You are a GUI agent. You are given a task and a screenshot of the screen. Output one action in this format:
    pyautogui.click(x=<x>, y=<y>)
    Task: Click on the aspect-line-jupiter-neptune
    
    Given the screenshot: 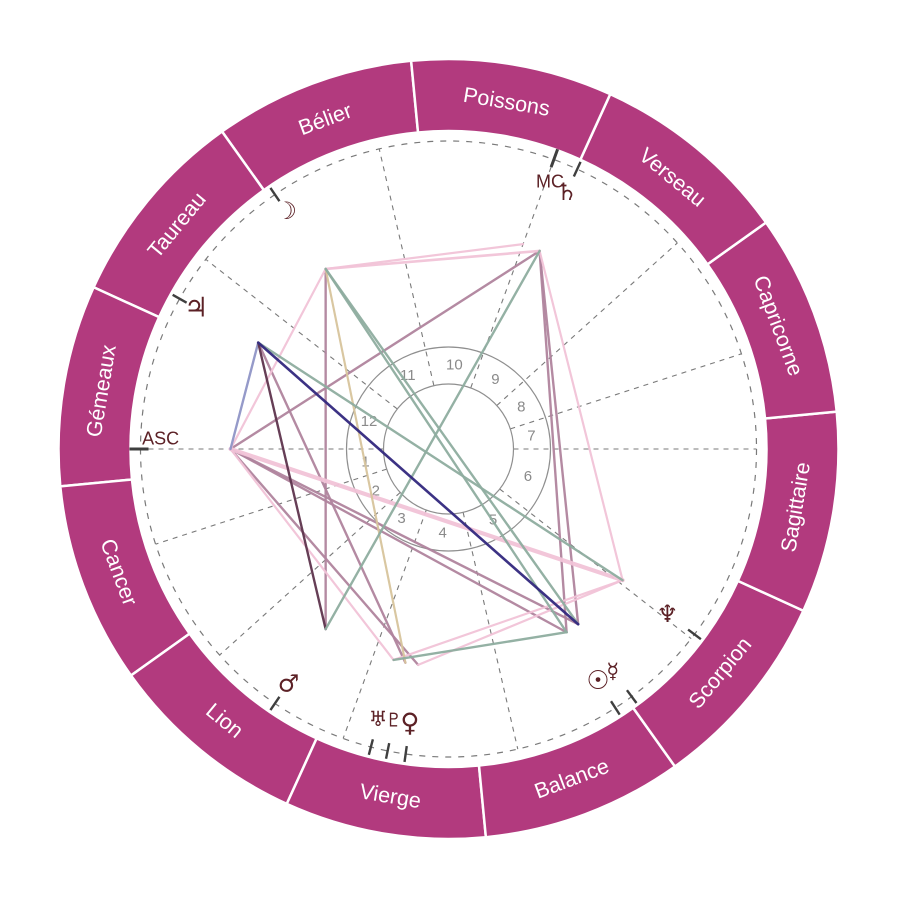 What is the action you would take?
    pyautogui.click(x=440, y=461)
    